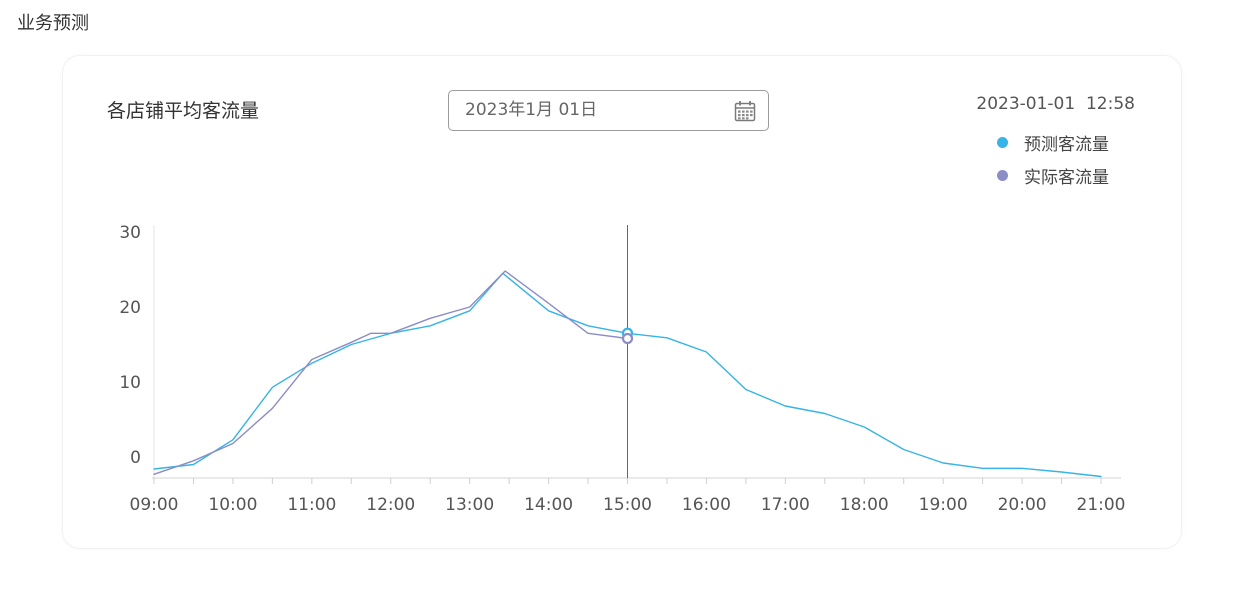  What do you see at coordinates (785, 505) in the screenshot?
I see `x-tick-label: 17:00` at bounding box center [785, 505].